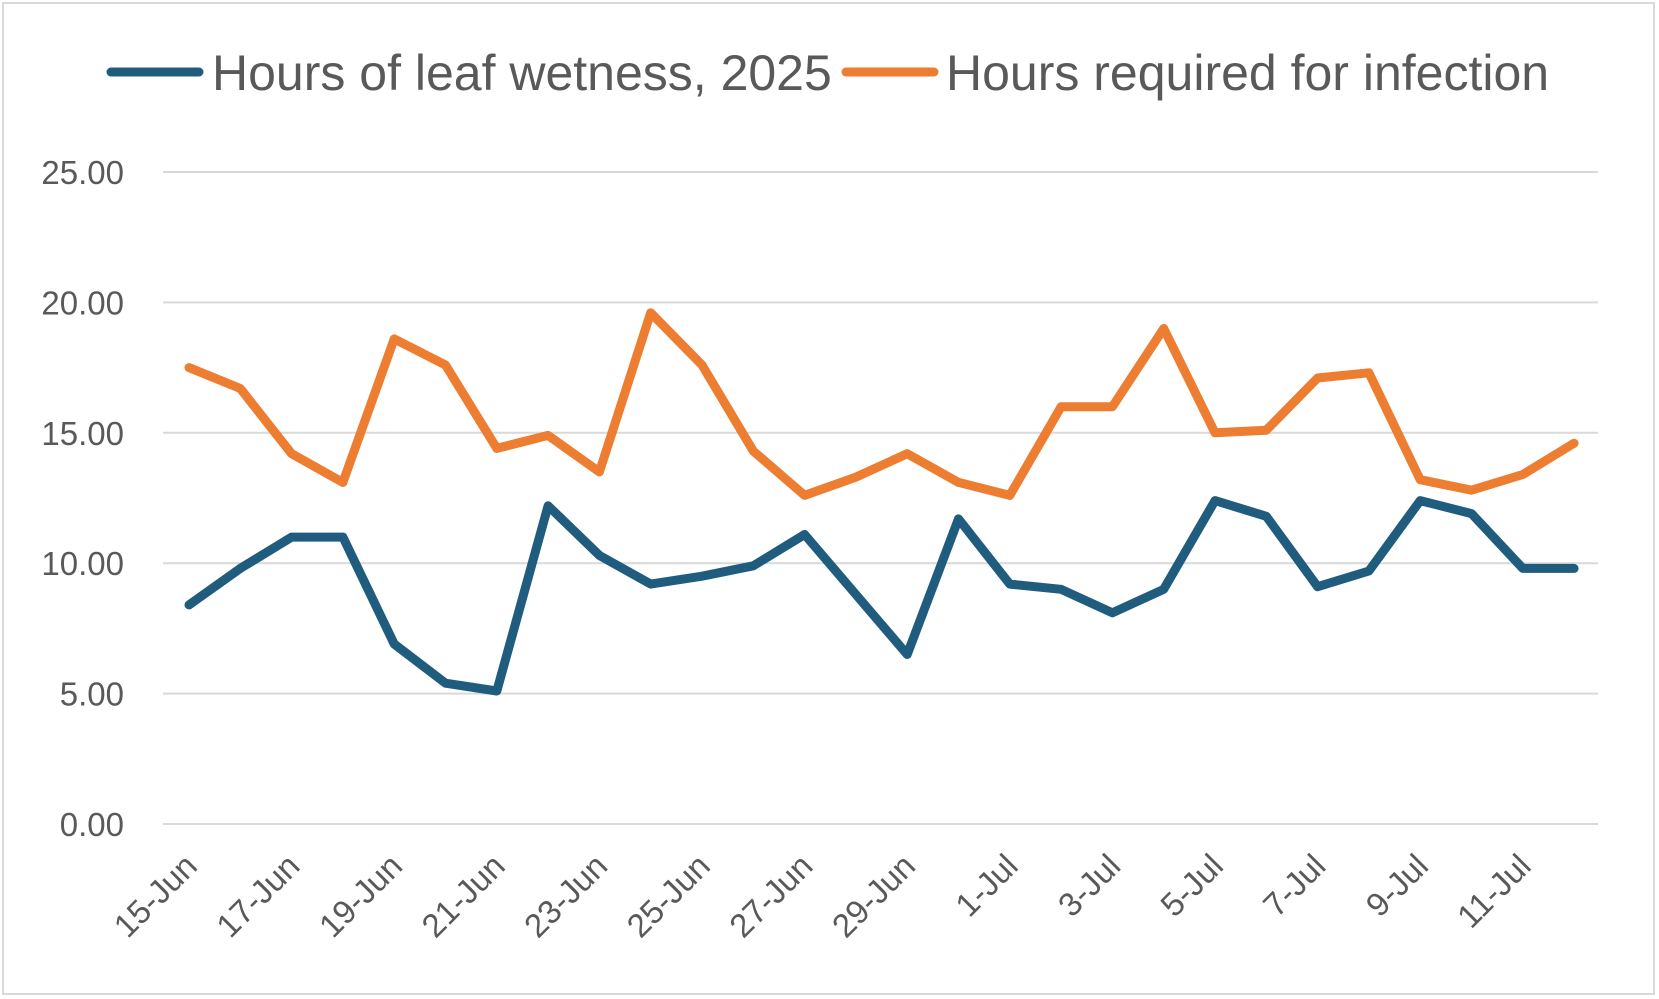 This screenshot has height=999, width=1659. What do you see at coordinates (771, 896) in the screenshot?
I see `x-tick-label: 27-Jun` at bounding box center [771, 896].